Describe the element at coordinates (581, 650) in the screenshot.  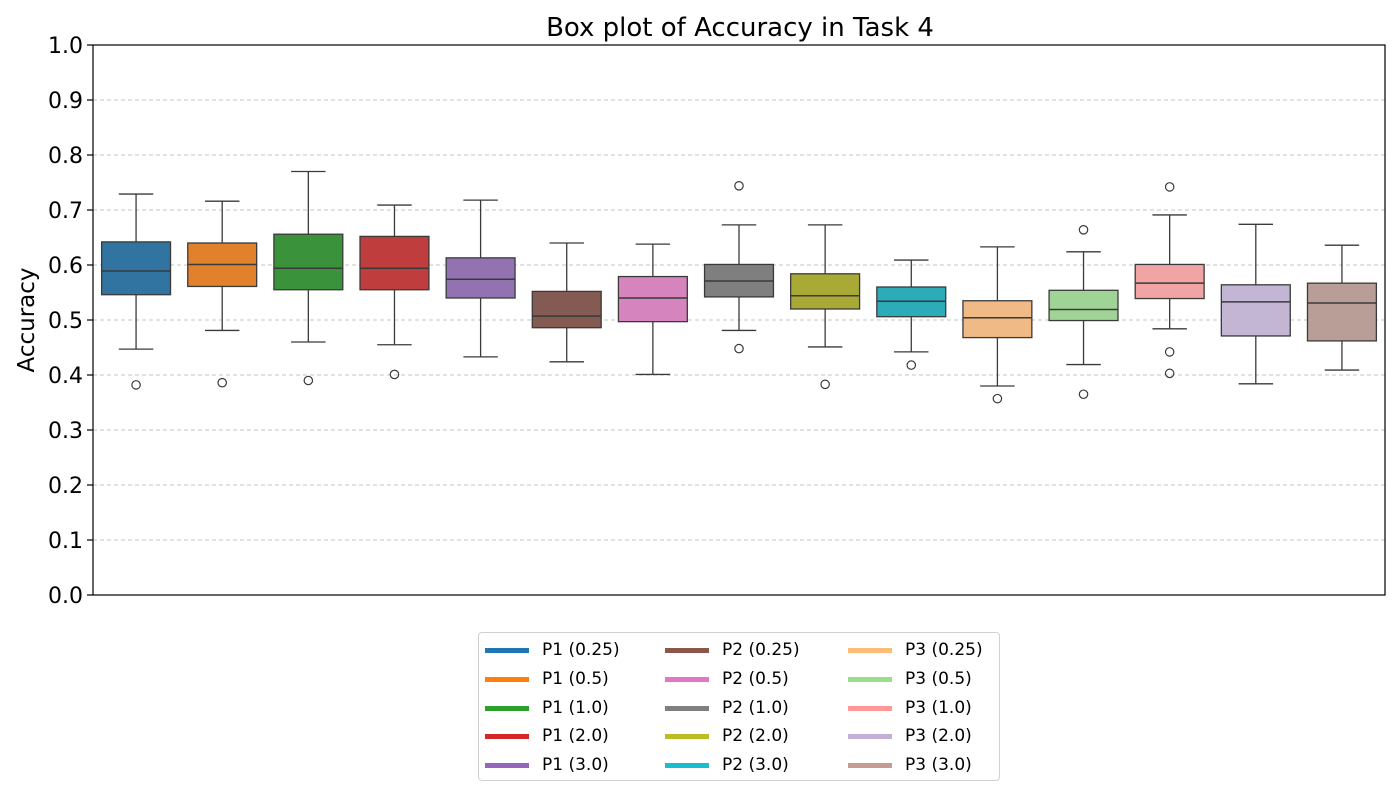
I see `legend-label: P1 (0.25)` at that location.